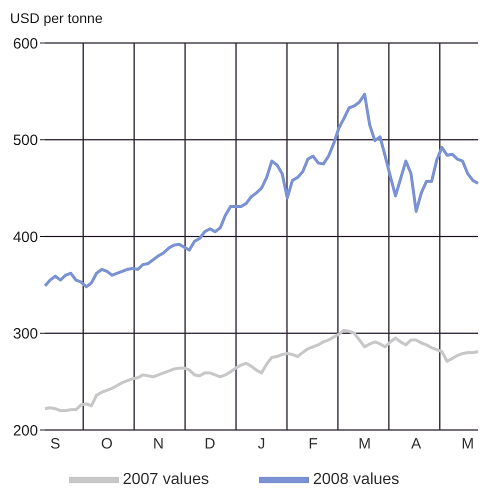  Describe the element at coordinates (313, 444) in the screenshot. I see `x-tick-label: F` at that location.